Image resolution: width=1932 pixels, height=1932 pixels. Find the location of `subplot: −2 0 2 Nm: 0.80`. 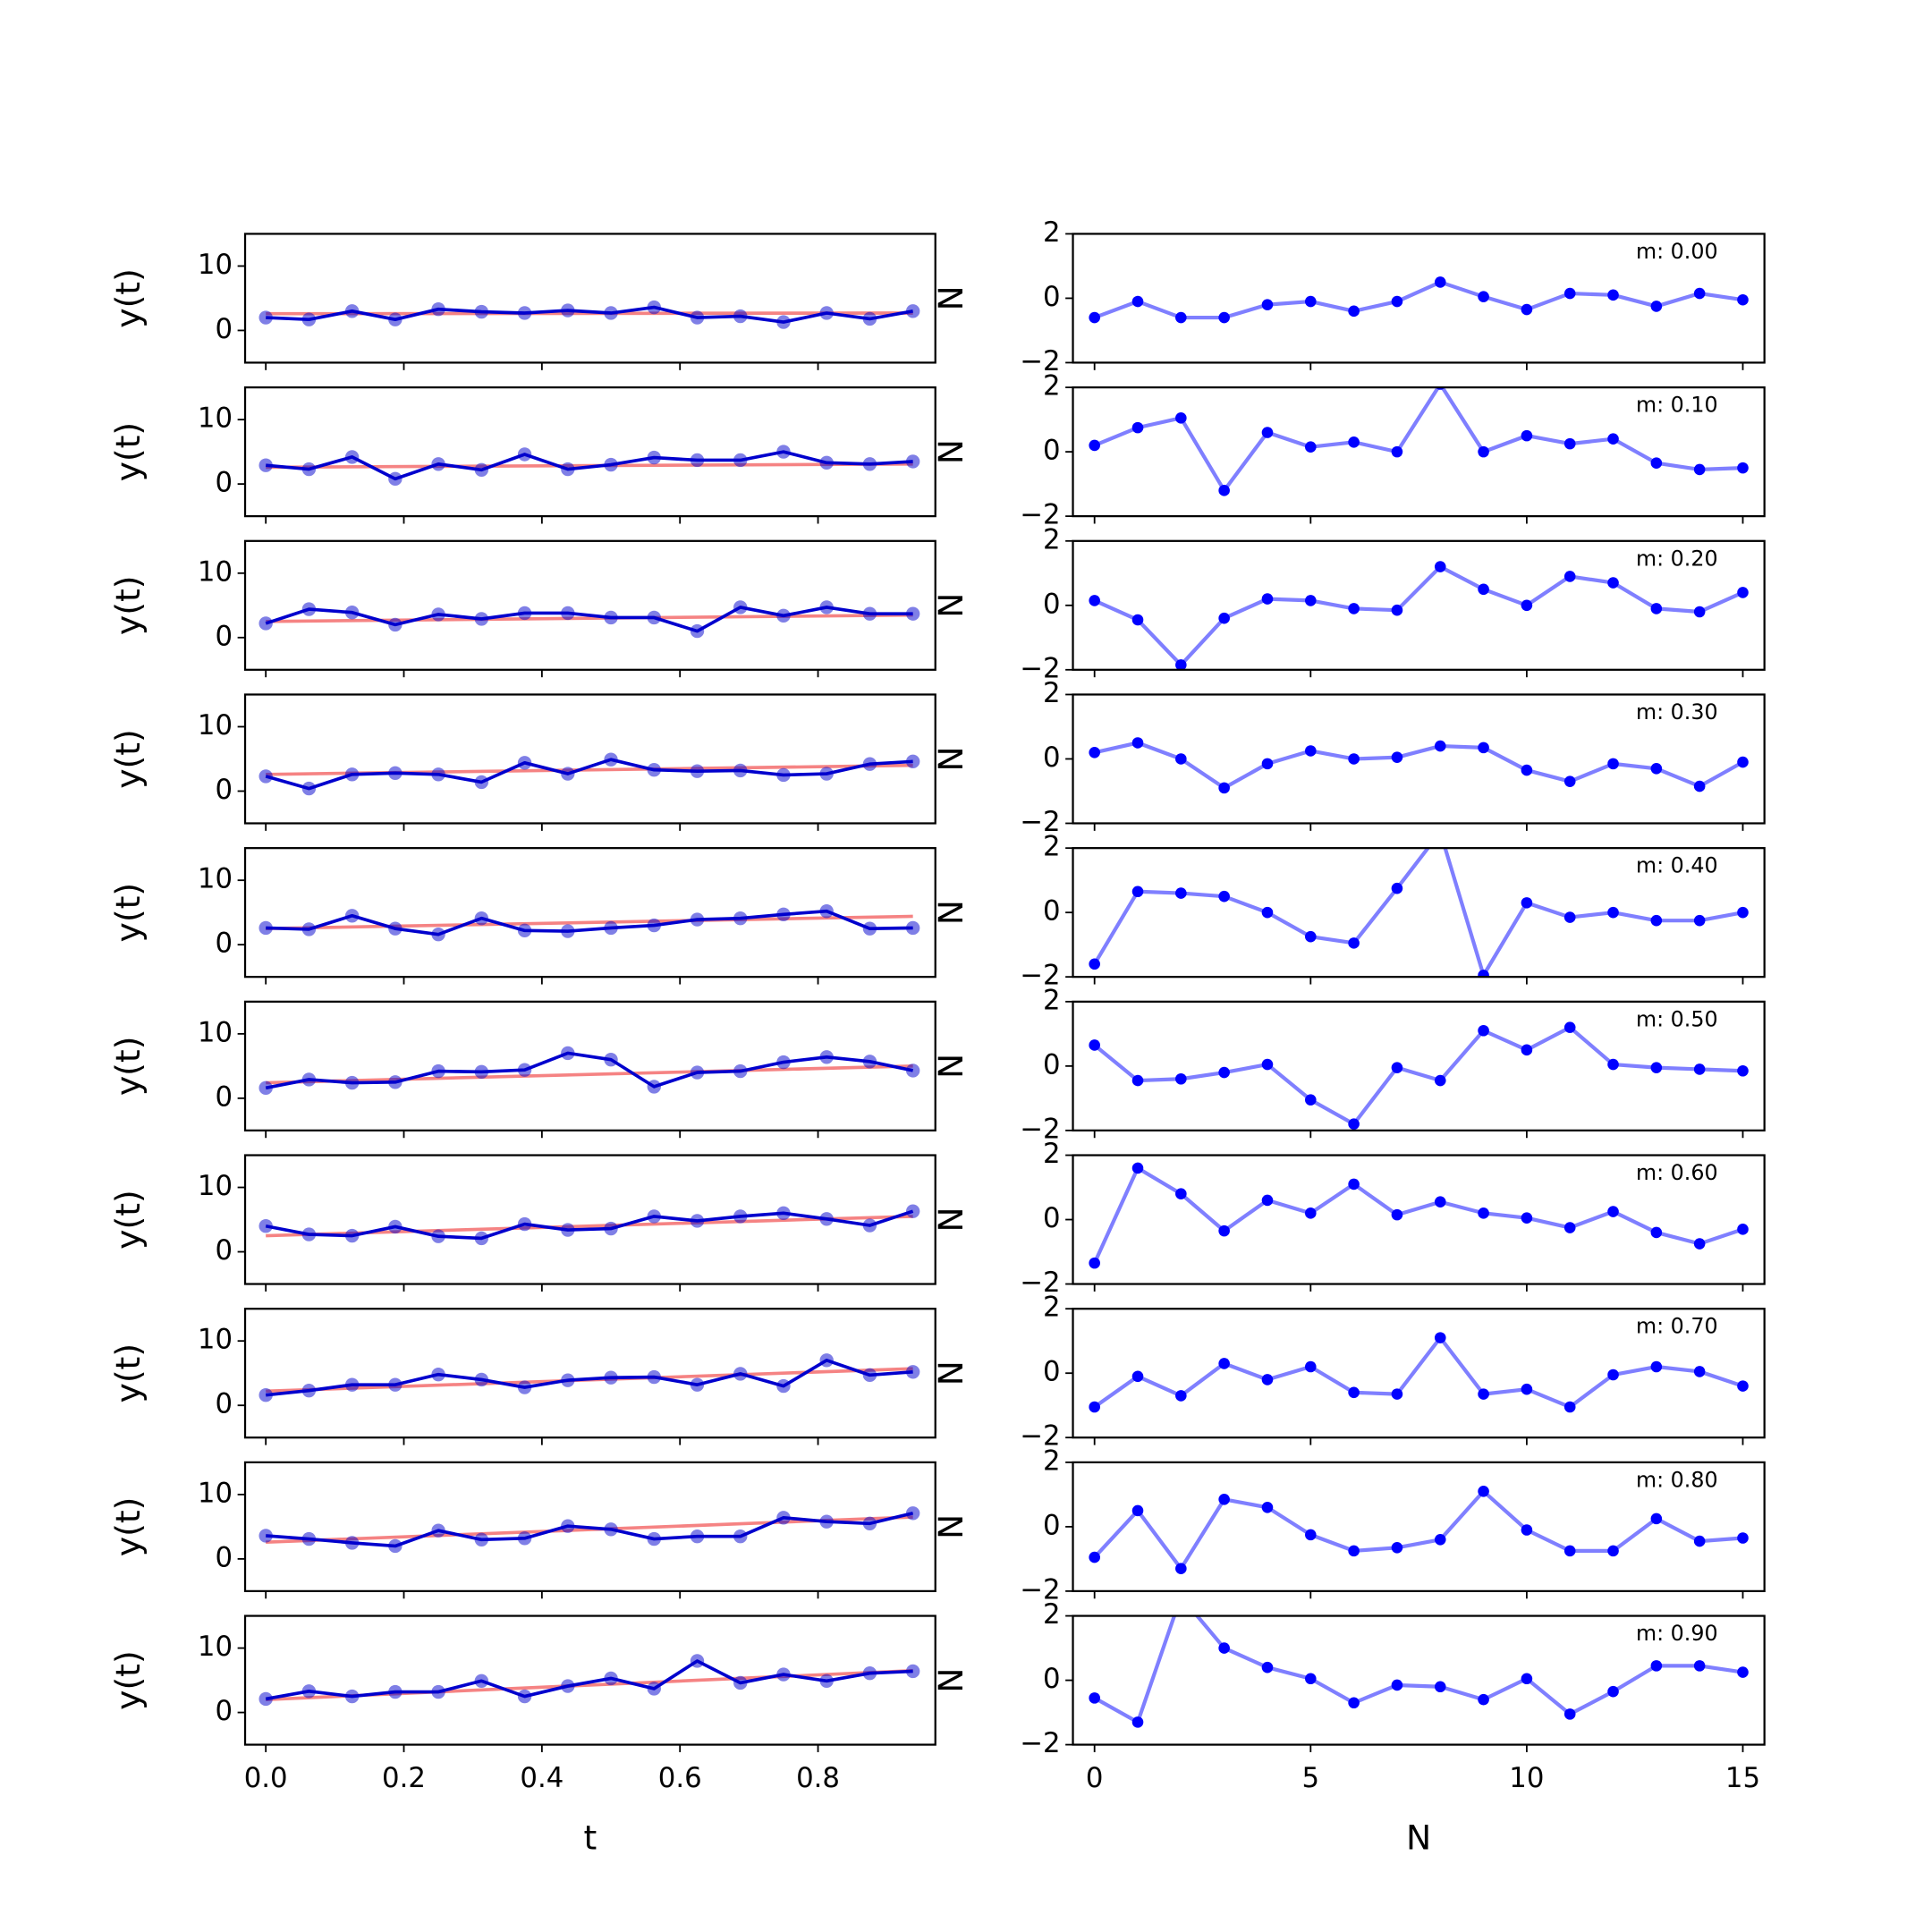

subplot: −2 0 2 Nm: 0.80 is located at coordinates (1348, 1525).